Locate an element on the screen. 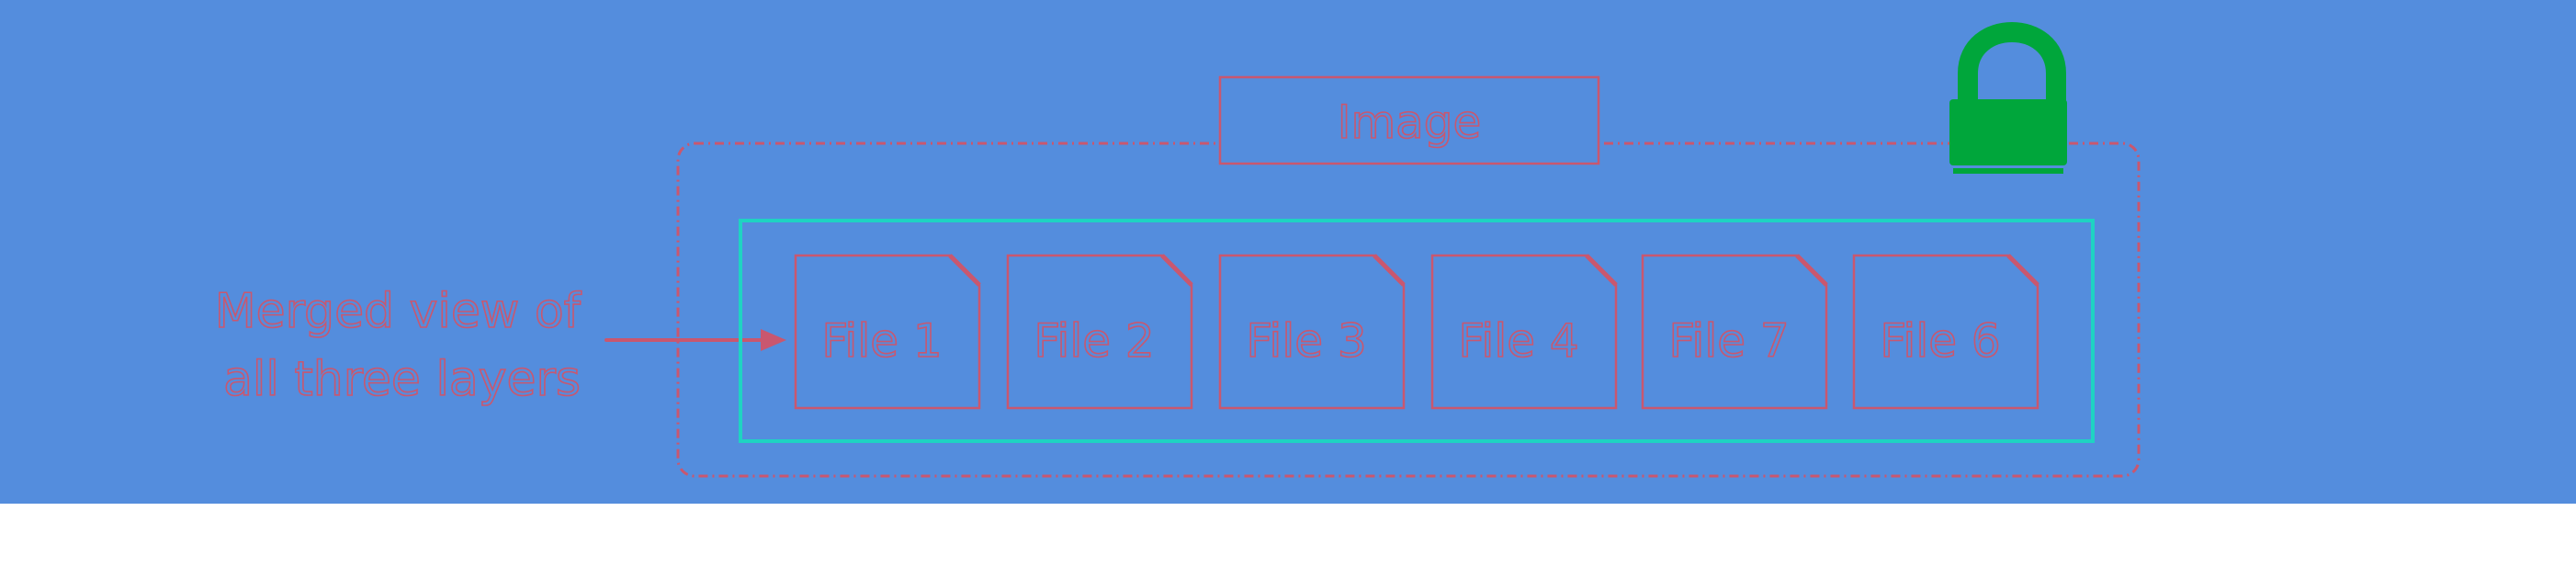 The height and width of the screenshot is (579, 2576). caption-line-1: Merged view of is located at coordinates (398, 311).